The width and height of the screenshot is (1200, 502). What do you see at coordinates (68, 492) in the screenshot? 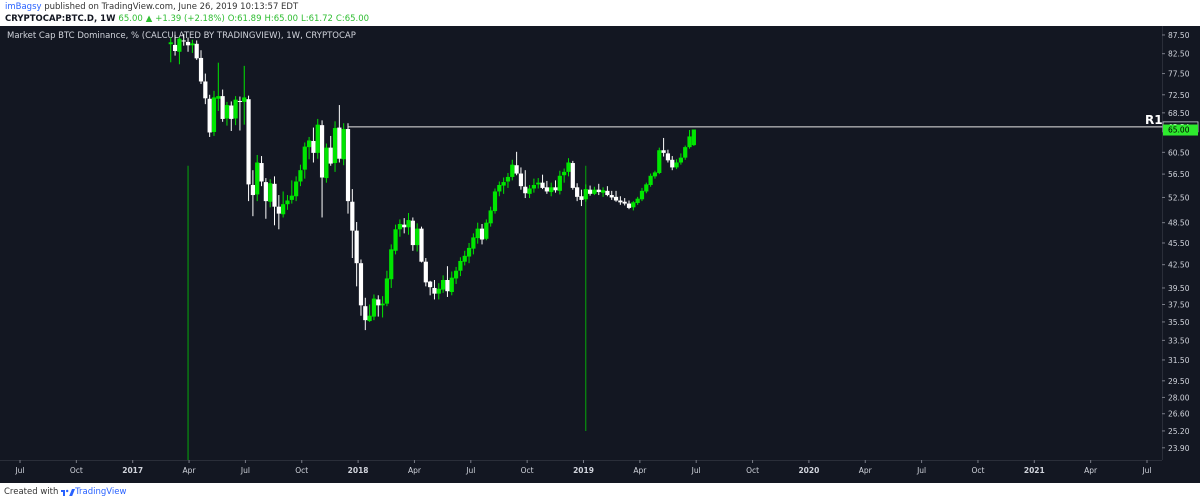
I see `tradingview-logo-icon` at bounding box center [68, 492].